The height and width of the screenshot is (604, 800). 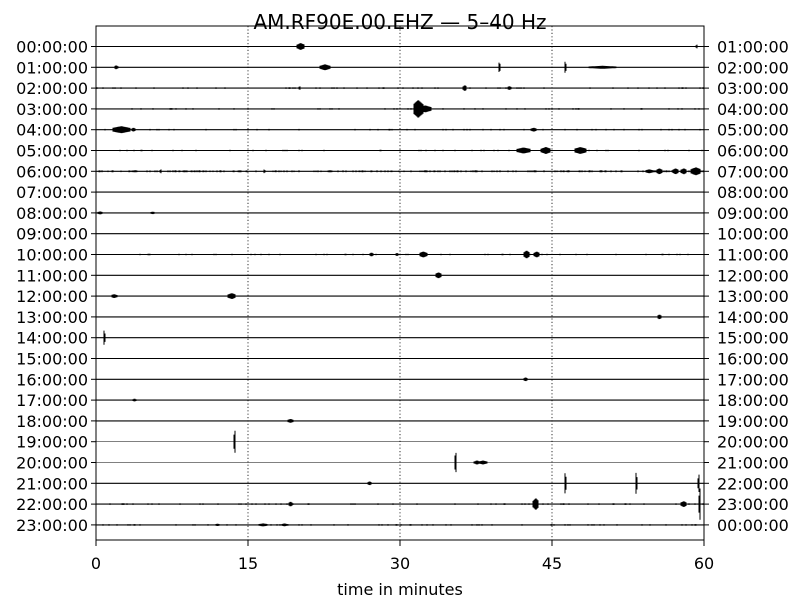 I want to click on row-label-left: 07:00:00, so click(x=52, y=192).